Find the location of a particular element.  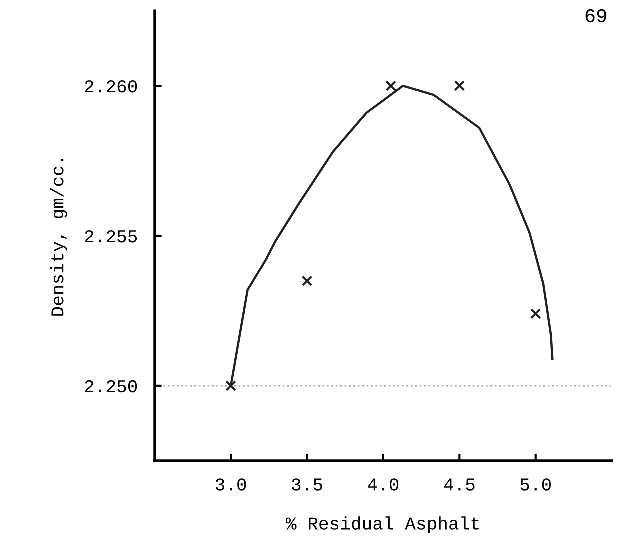

annotation: 69 is located at coordinates (596, 16).